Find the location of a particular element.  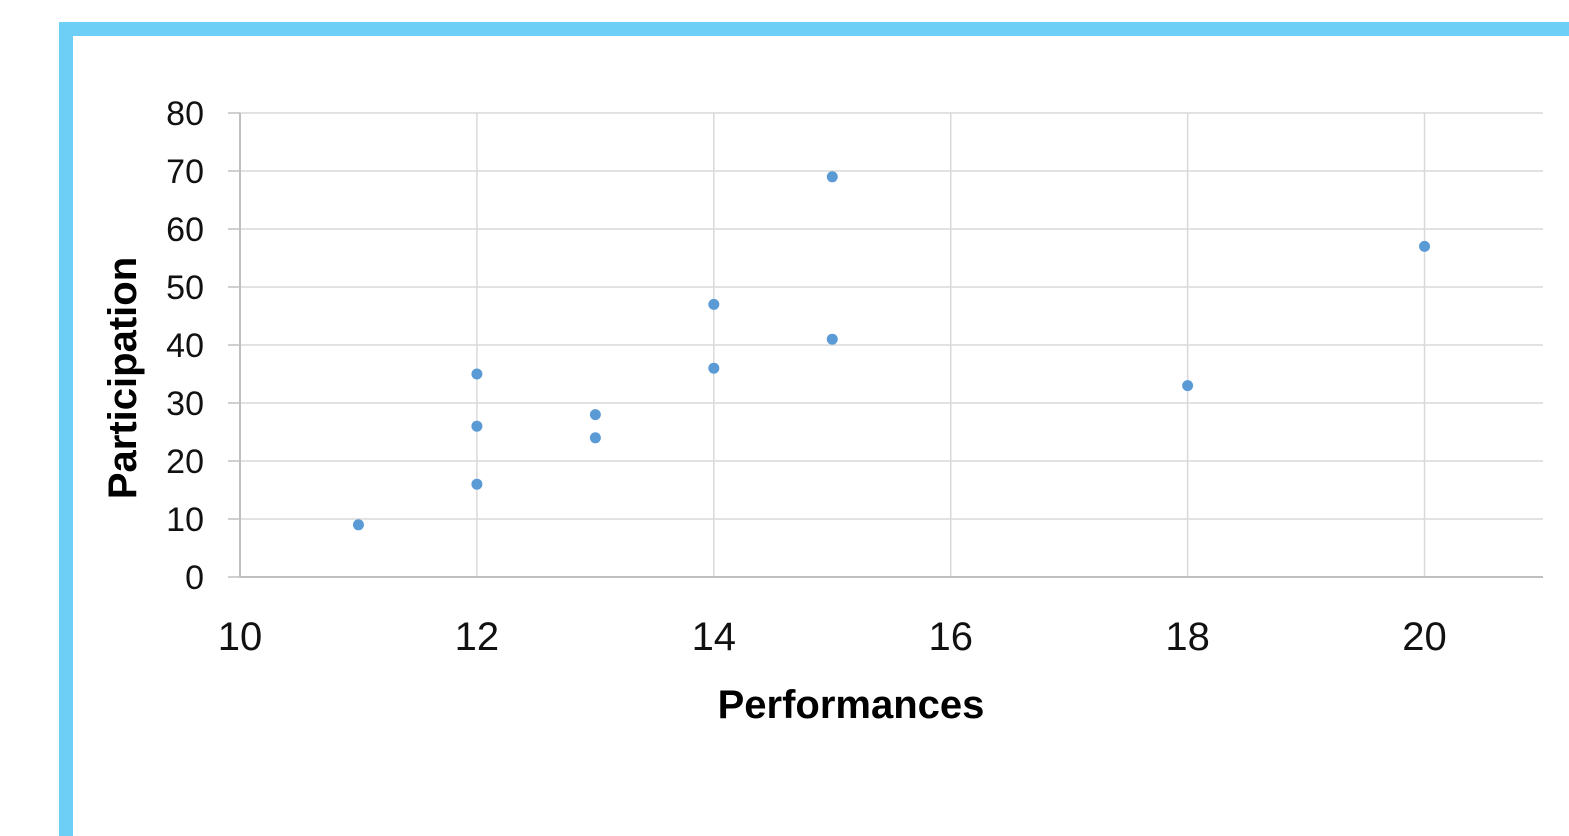

x-tick-label: 10 is located at coordinates (240, 637).